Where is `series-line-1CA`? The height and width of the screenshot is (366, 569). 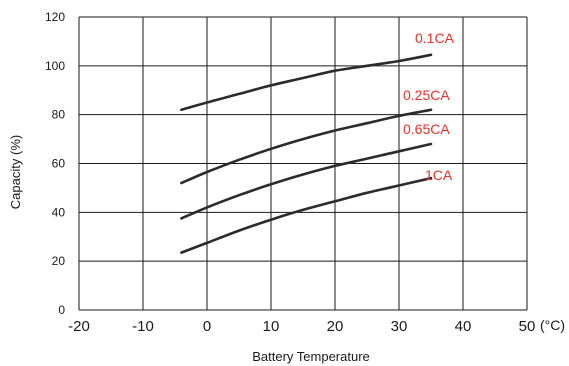
series-line-1CA is located at coordinates (306, 215).